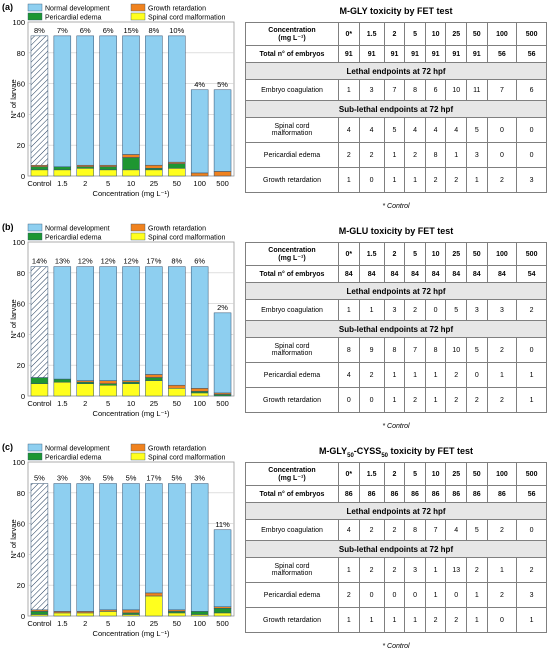 This screenshot has height=660, width=550. I want to click on spinal-label-line2: malformation, so click(292, 573).